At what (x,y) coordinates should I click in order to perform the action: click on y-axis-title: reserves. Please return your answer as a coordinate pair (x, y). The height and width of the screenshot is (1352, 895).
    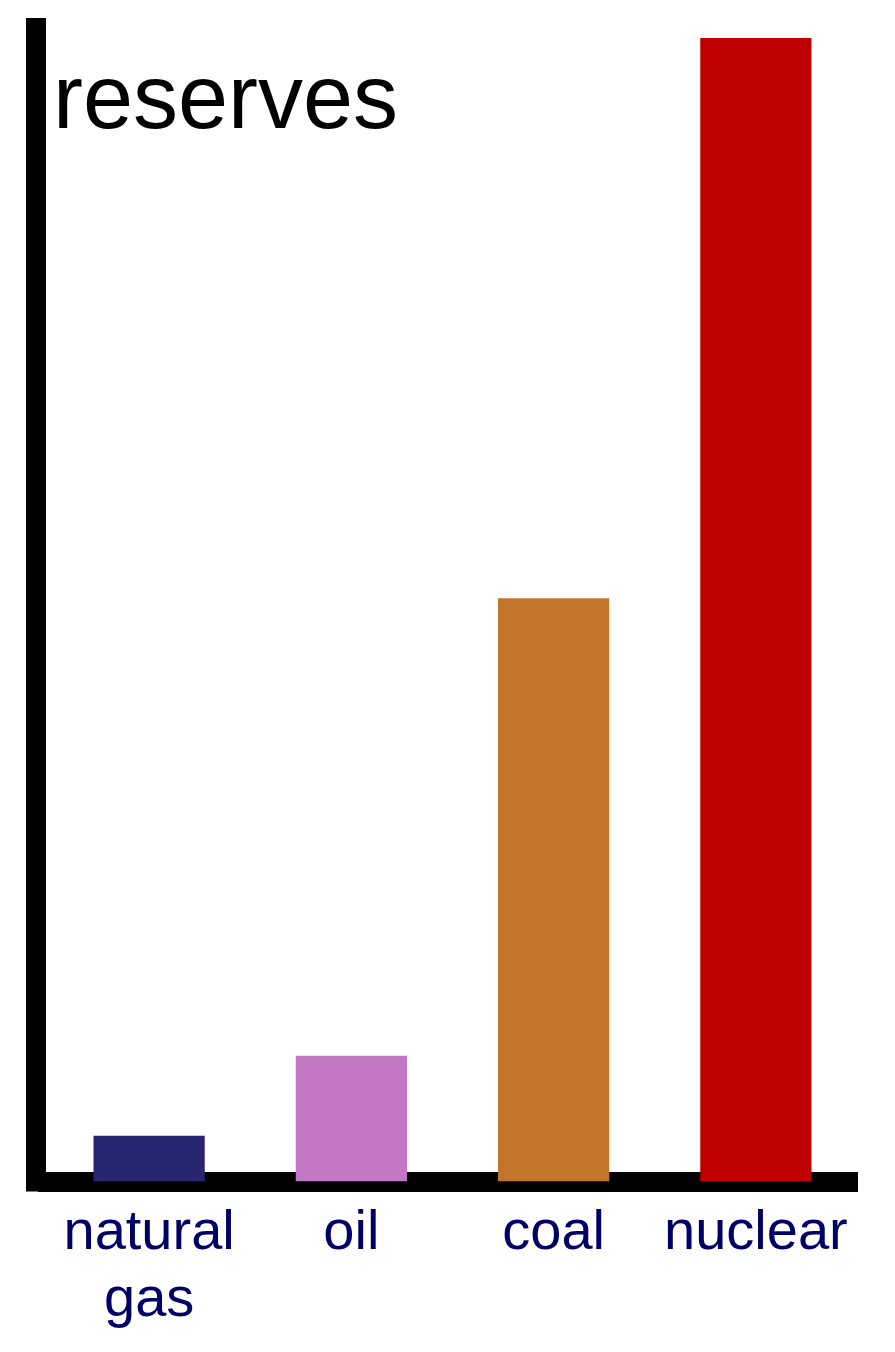
    Looking at the image, I should click on (226, 97).